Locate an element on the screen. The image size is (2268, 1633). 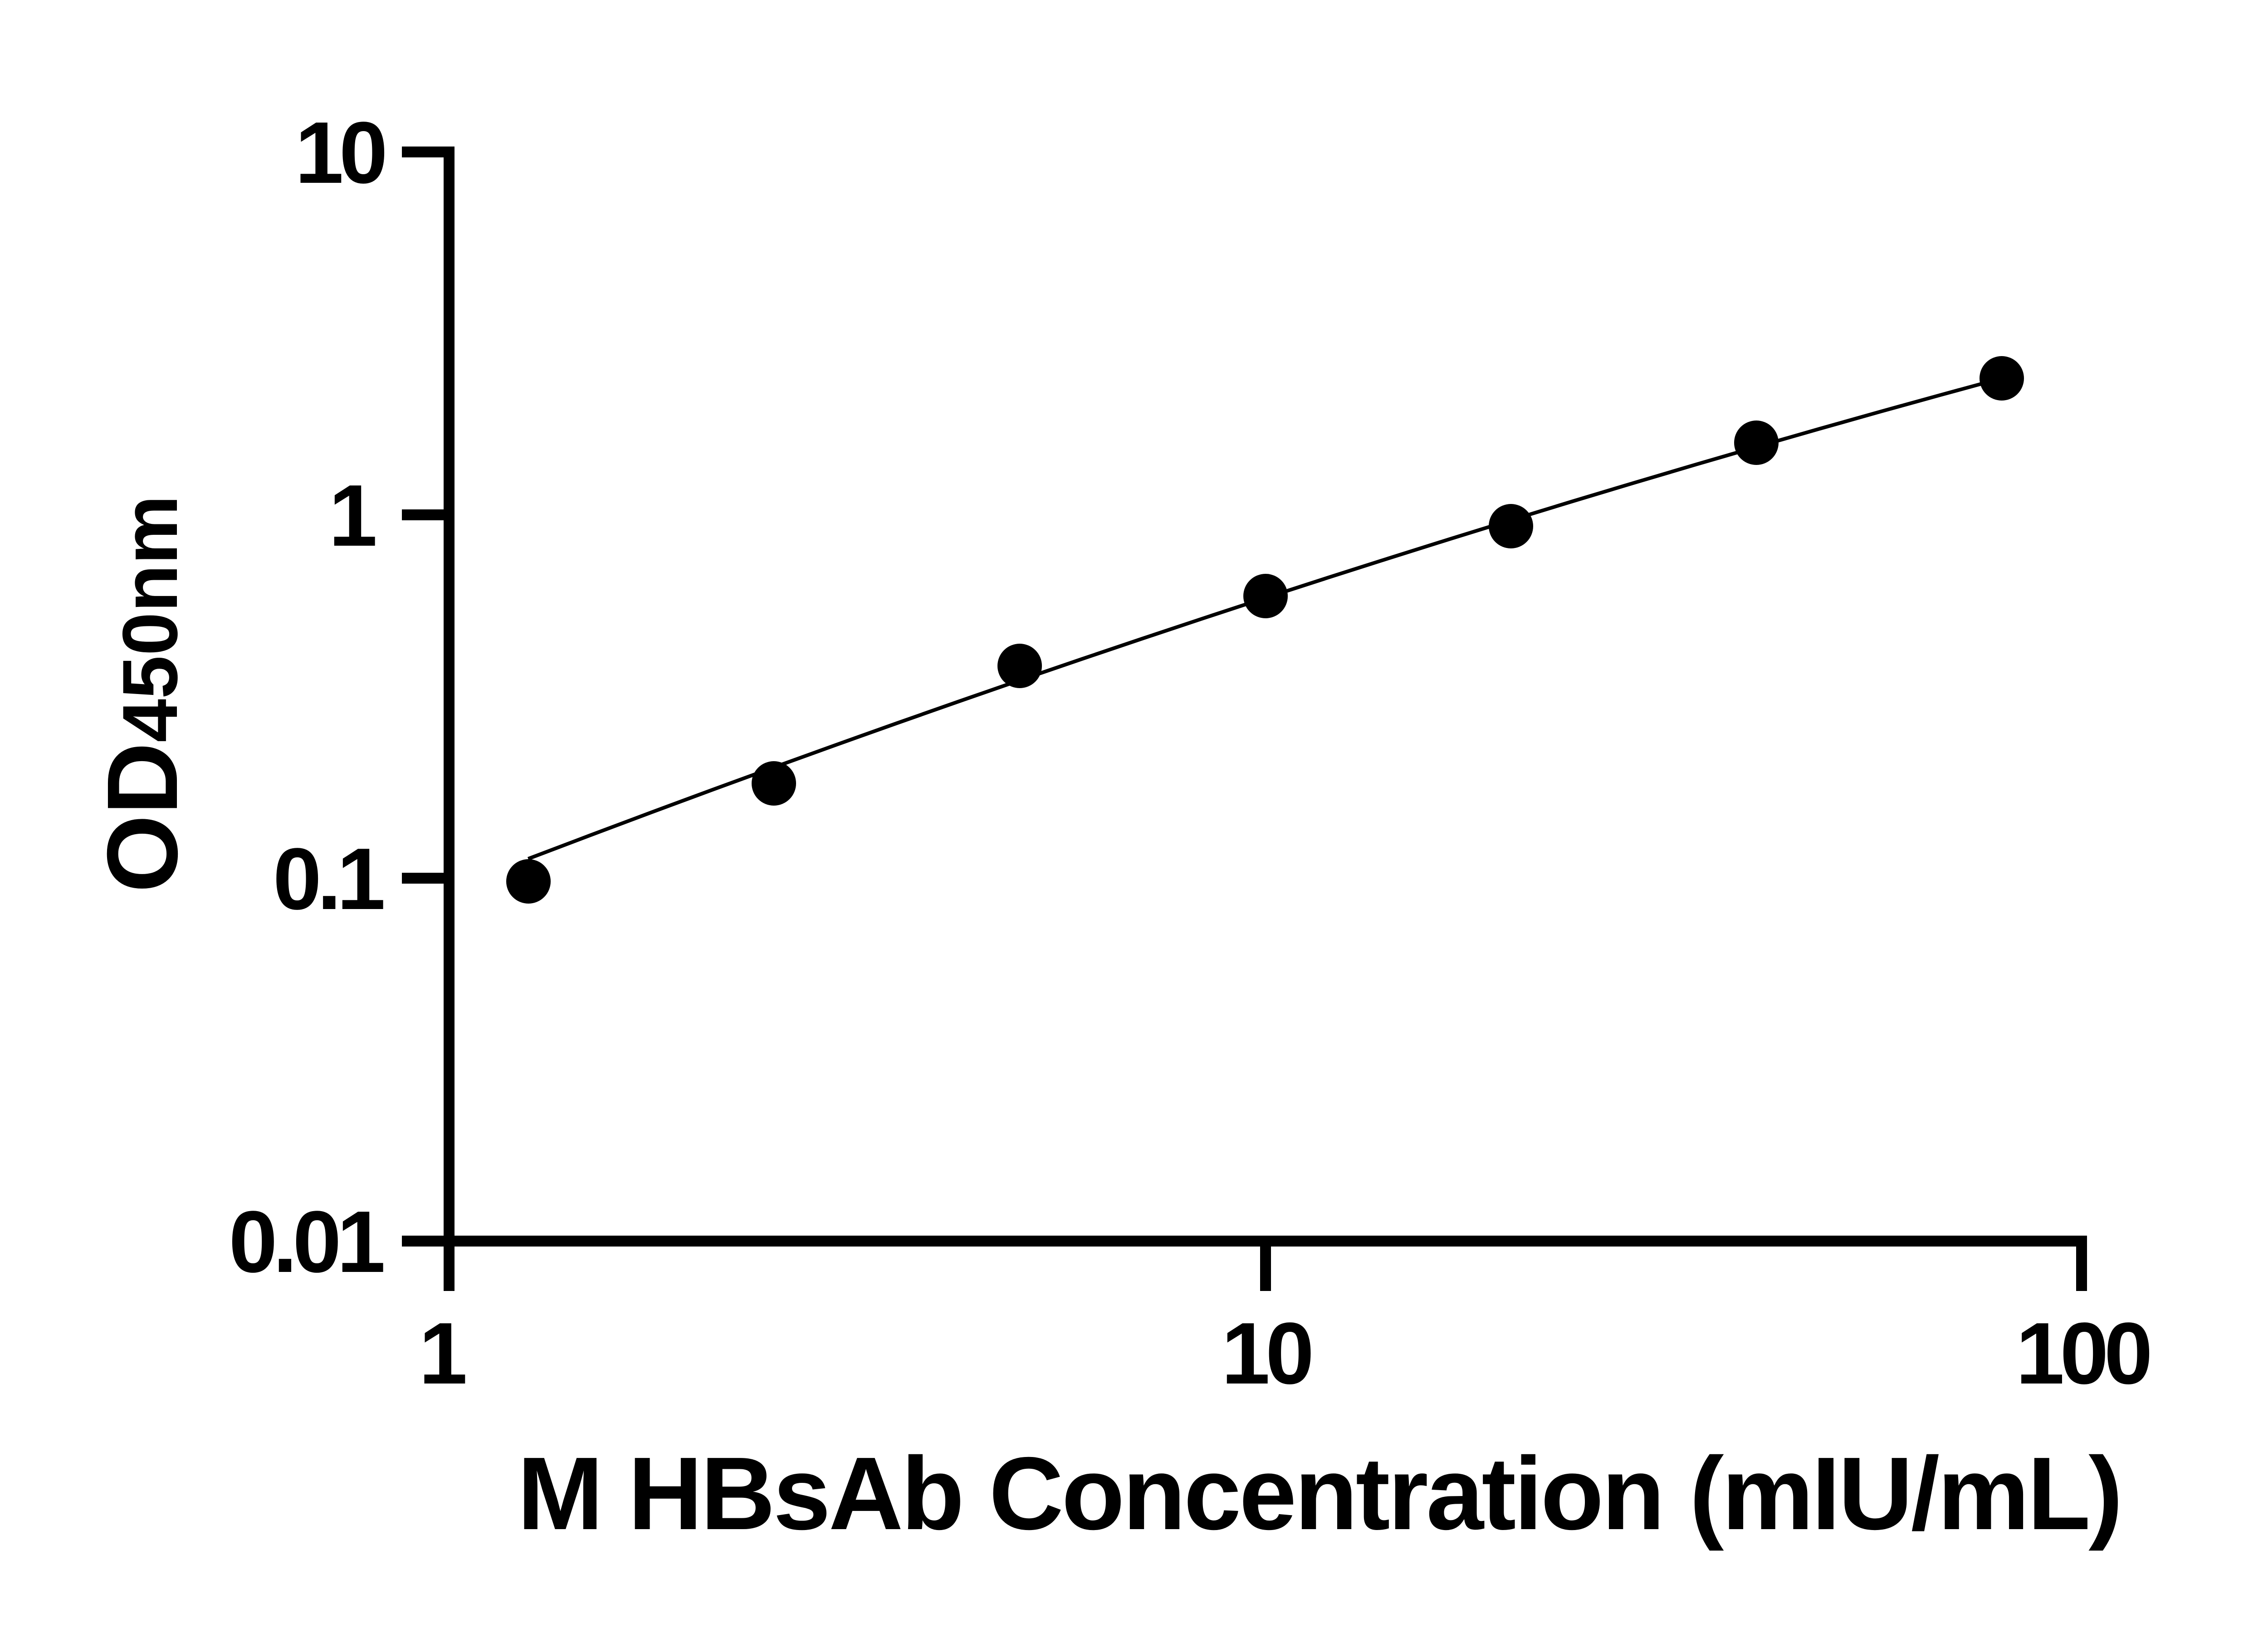
svg-text: 0.1 is located at coordinates (328, 879).